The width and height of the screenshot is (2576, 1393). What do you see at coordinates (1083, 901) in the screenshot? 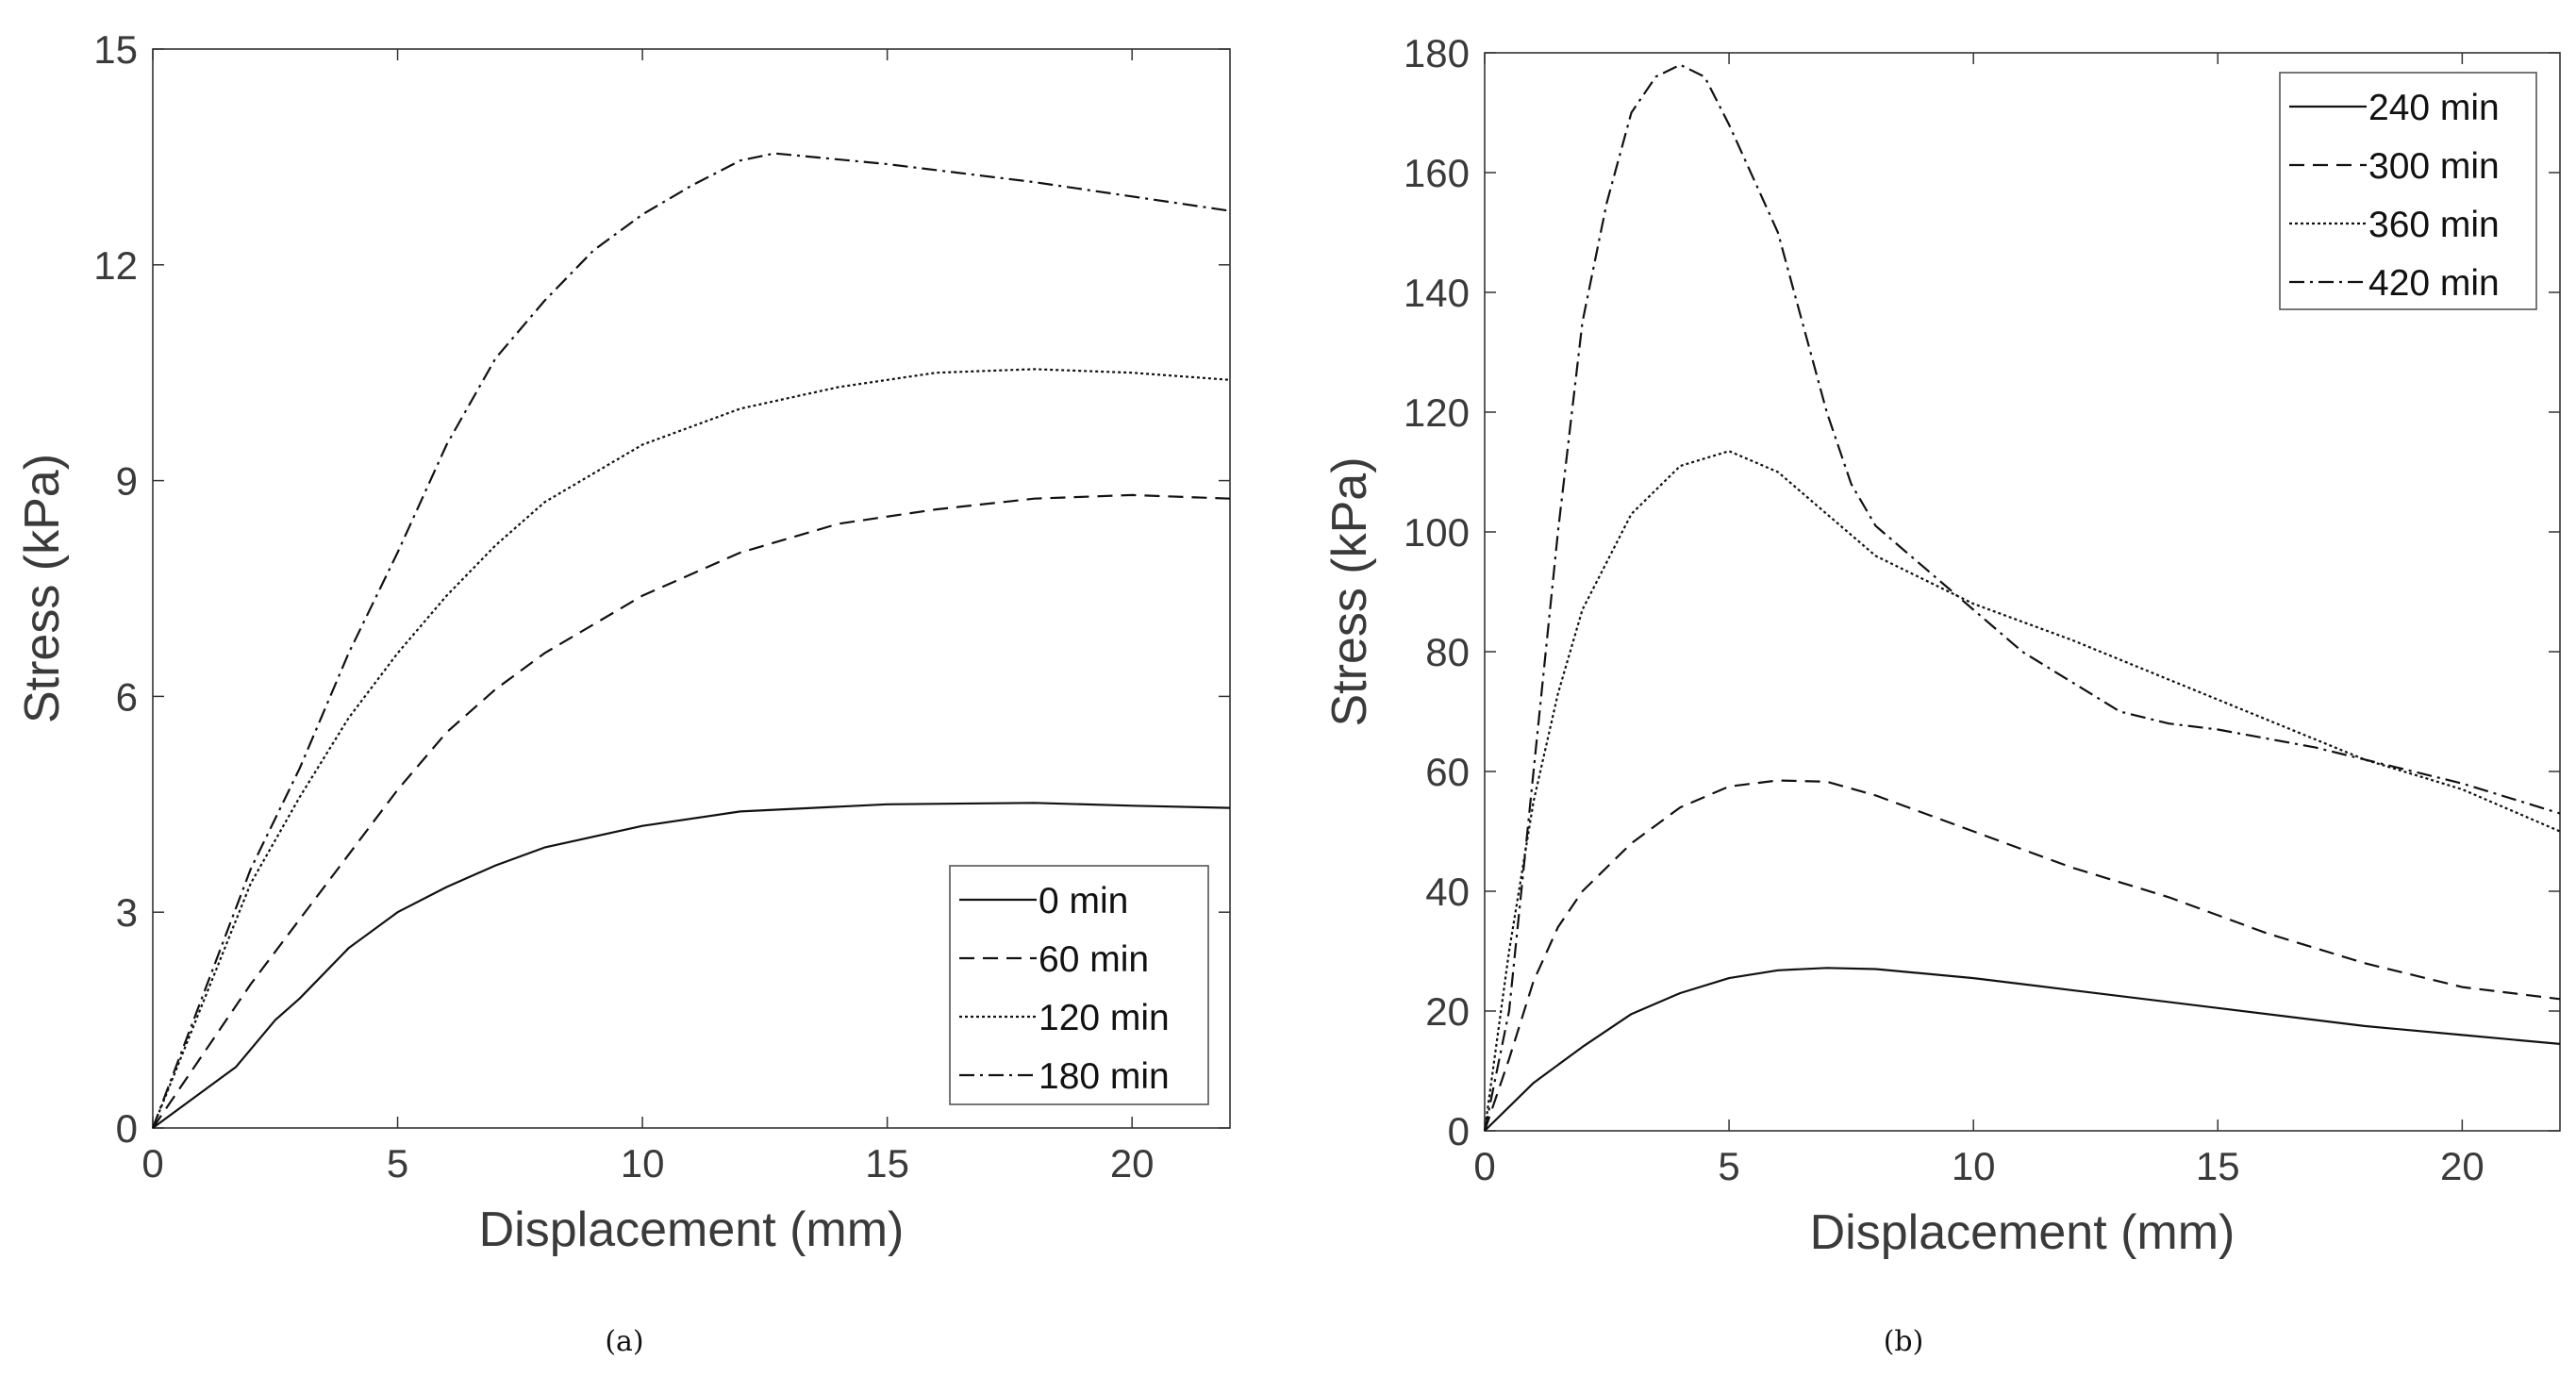
I see `legend-label: 0 min` at bounding box center [1083, 901].